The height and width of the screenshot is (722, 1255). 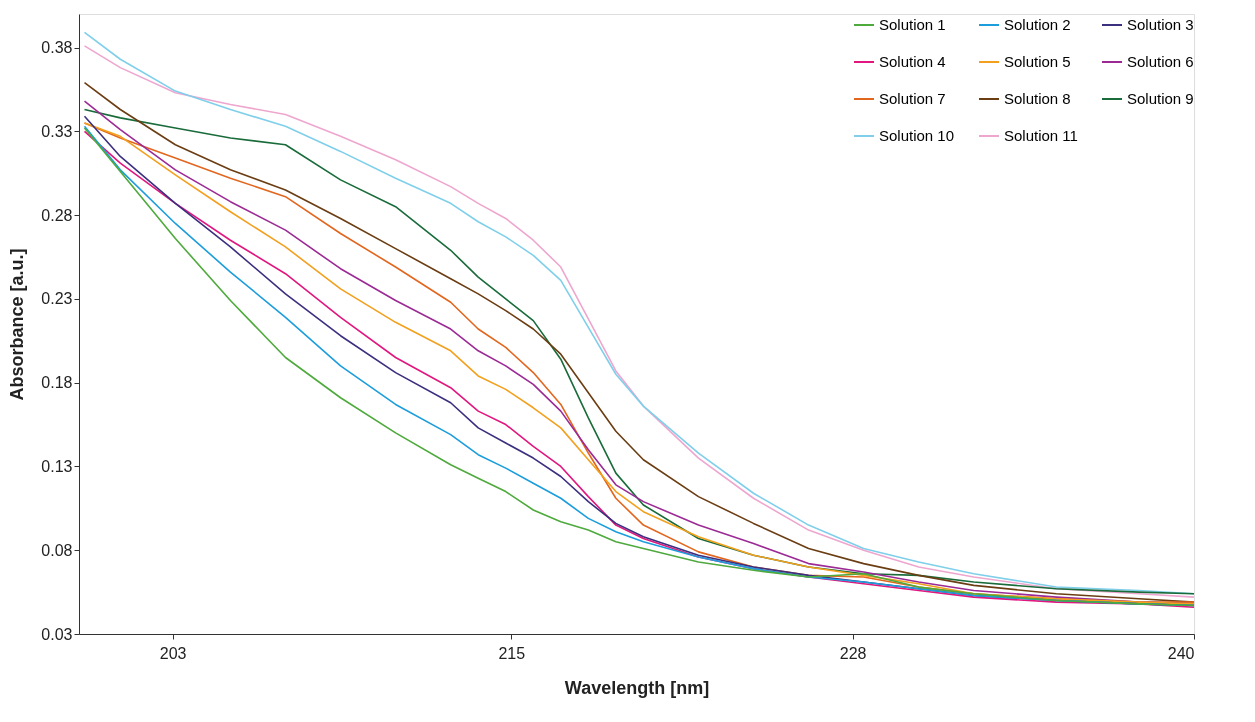 I want to click on y-tick-label: 0.23, so click(x=57, y=299).